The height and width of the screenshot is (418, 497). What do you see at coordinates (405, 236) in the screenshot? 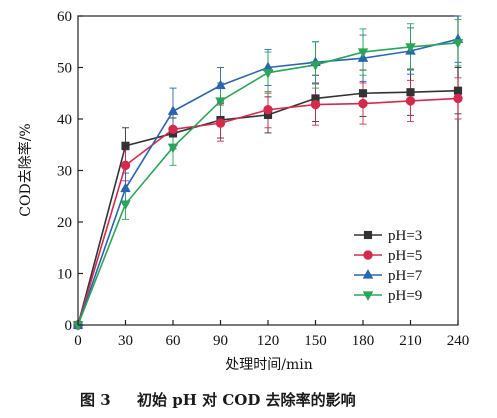
I see `legend-label: pH=3` at bounding box center [405, 236].